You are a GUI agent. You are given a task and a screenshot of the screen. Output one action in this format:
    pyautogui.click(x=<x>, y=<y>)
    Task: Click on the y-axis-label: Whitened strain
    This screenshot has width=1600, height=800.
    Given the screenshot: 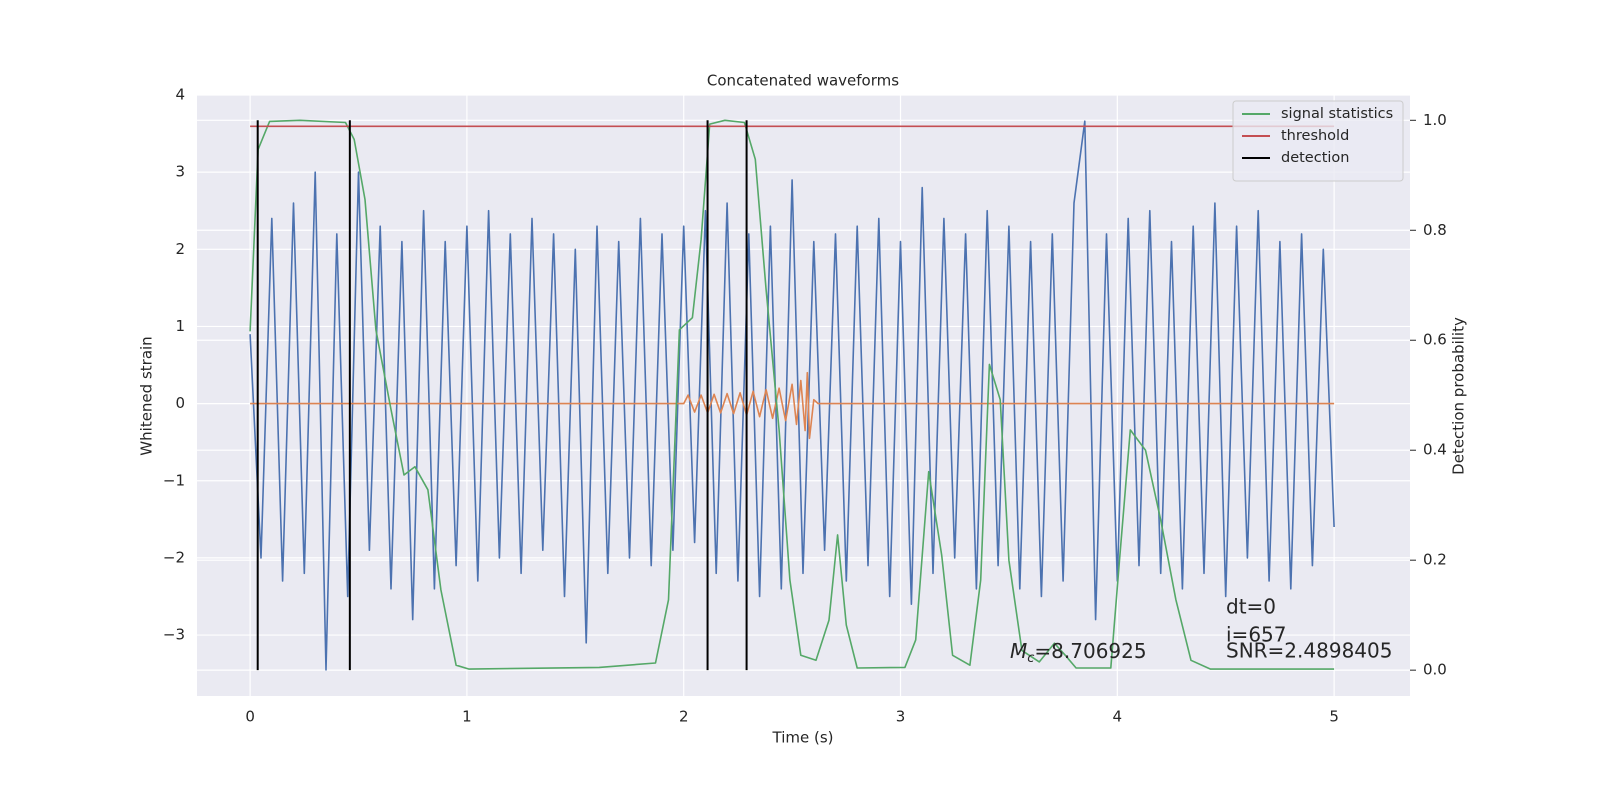 What is the action you would take?
    pyautogui.click(x=147, y=395)
    